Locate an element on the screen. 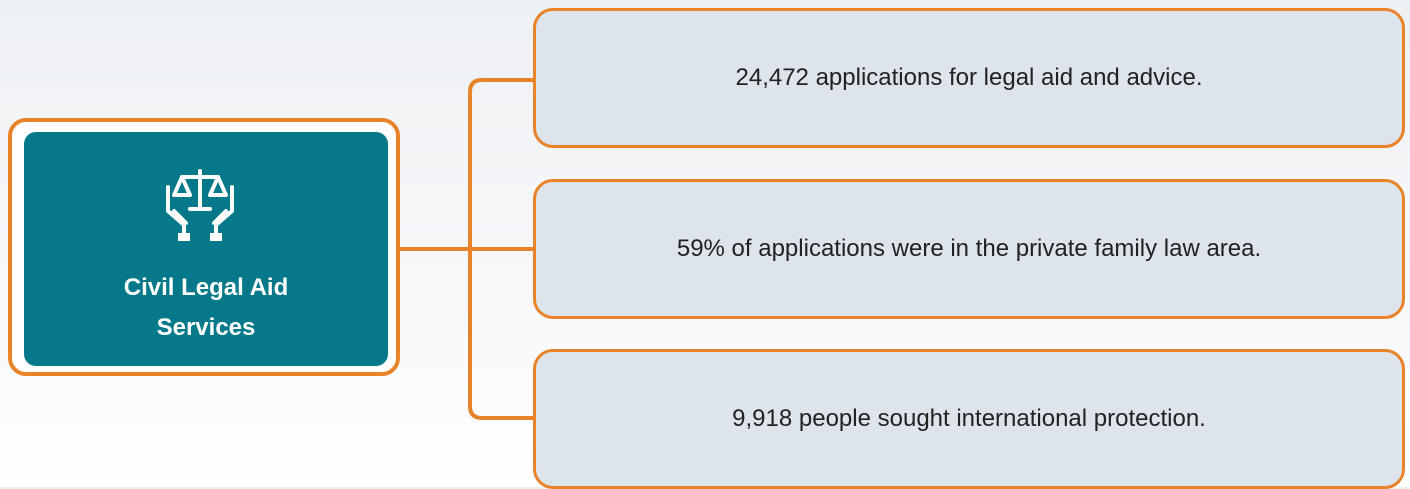 The width and height of the screenshot is (1410, 489). root-box is located at coordinates (206, 249).